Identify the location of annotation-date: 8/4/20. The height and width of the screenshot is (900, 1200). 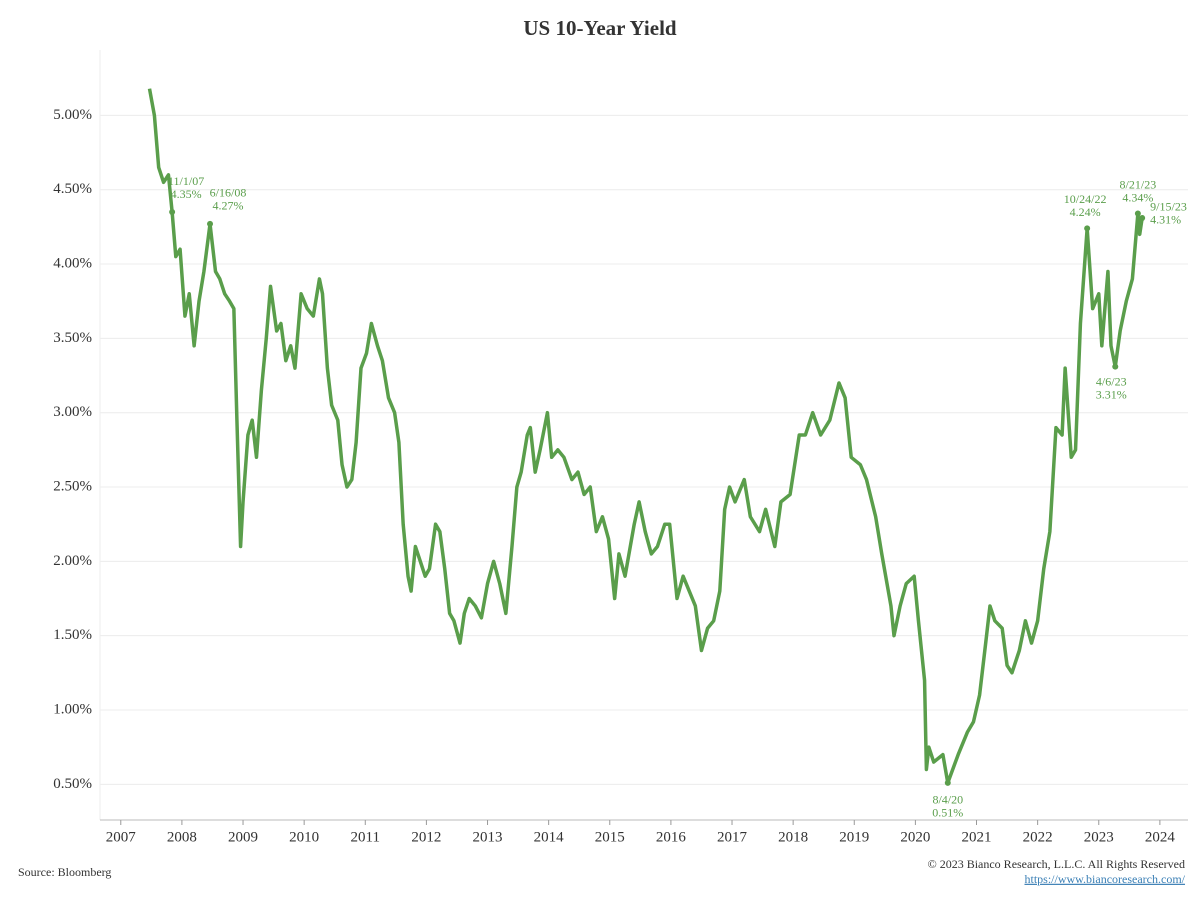
(947, 800).